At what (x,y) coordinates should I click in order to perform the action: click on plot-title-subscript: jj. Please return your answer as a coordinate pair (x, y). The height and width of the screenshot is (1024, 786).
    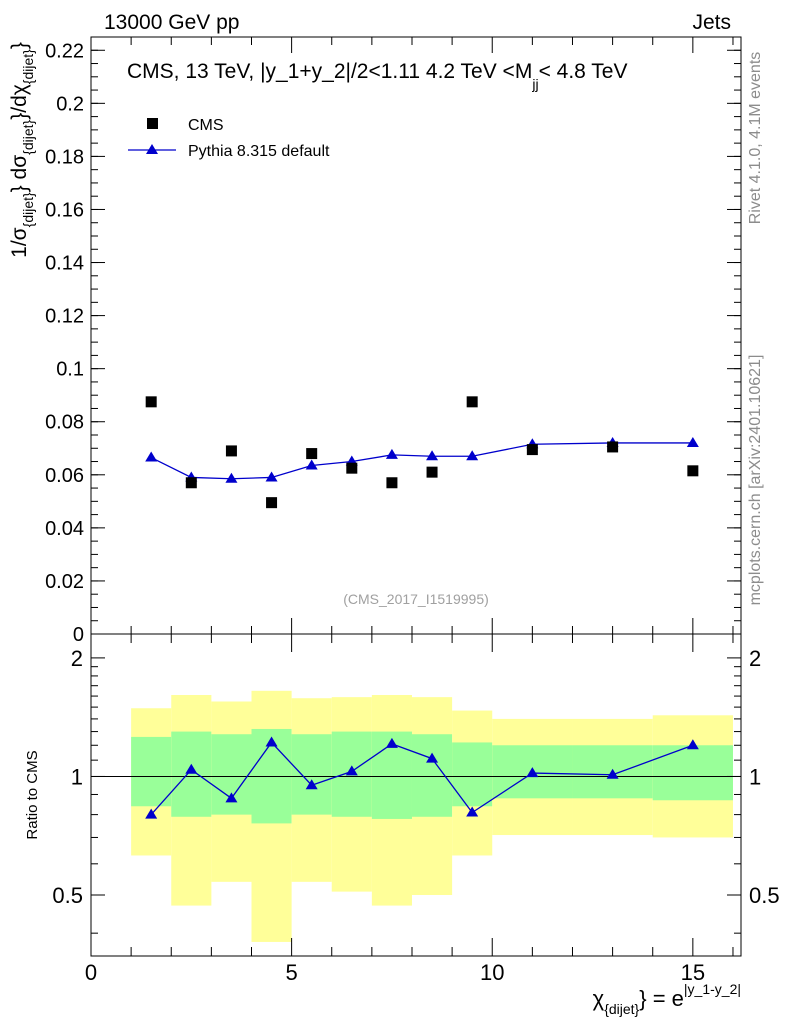
    Looking at the image, I should click on (534, 84).